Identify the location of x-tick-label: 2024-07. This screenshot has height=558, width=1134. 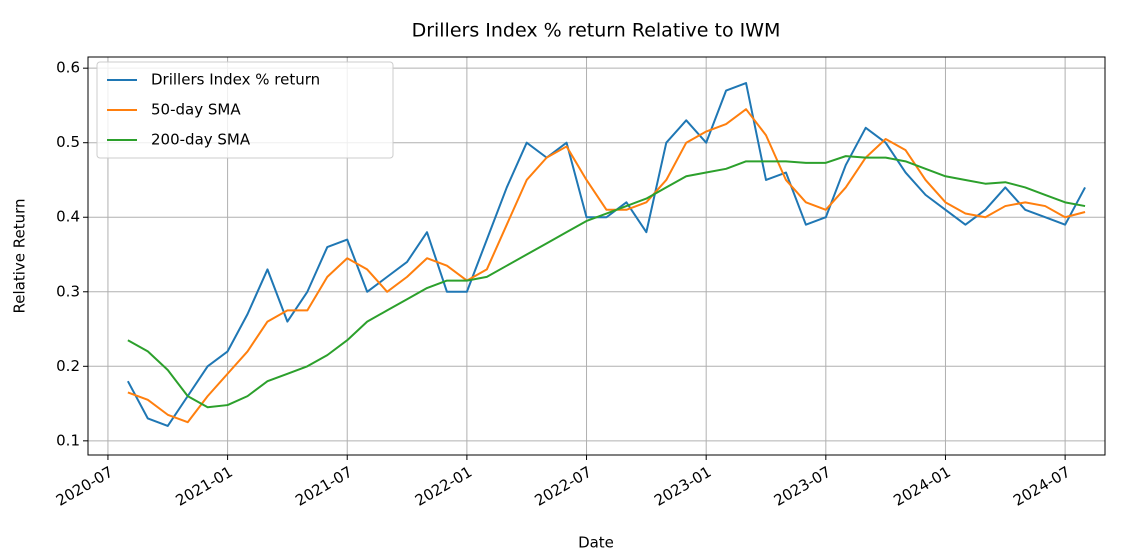
(1041, 486).